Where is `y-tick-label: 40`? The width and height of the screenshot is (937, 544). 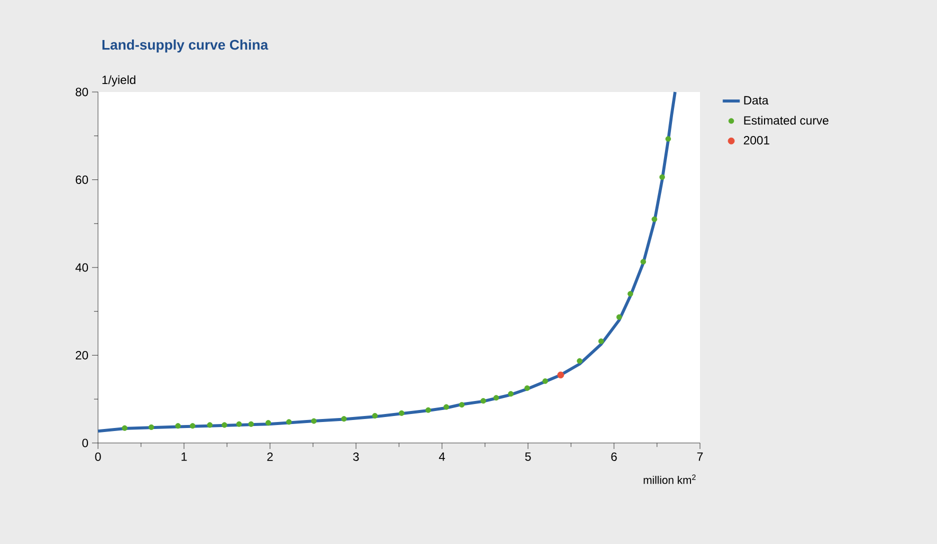 y-tick-label: 40 is located at coordinates (81, 267).